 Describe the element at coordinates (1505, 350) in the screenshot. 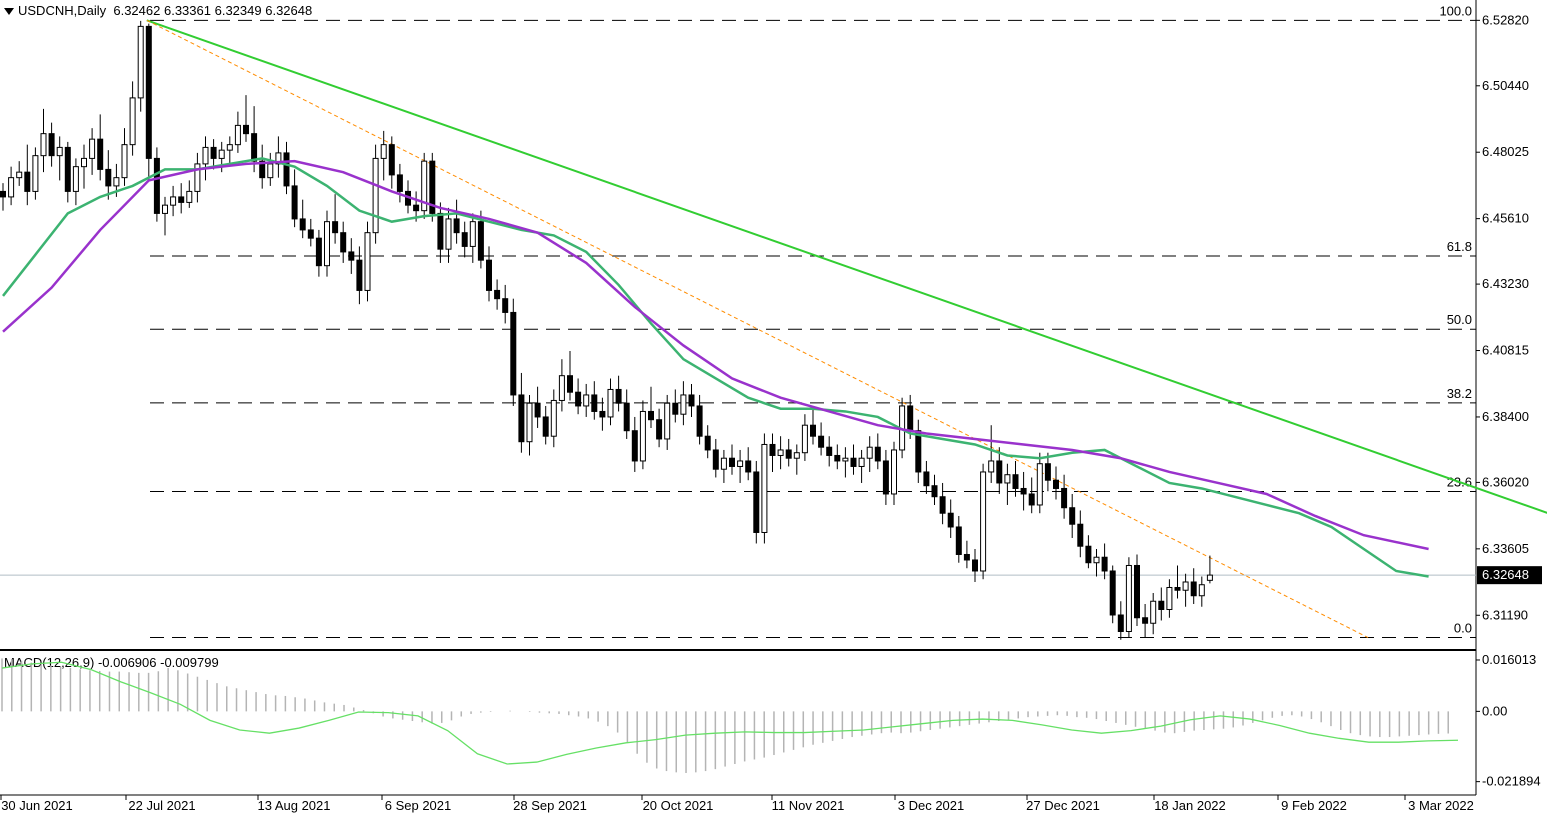

I see `price-tick-label: 6.40815` at that location.